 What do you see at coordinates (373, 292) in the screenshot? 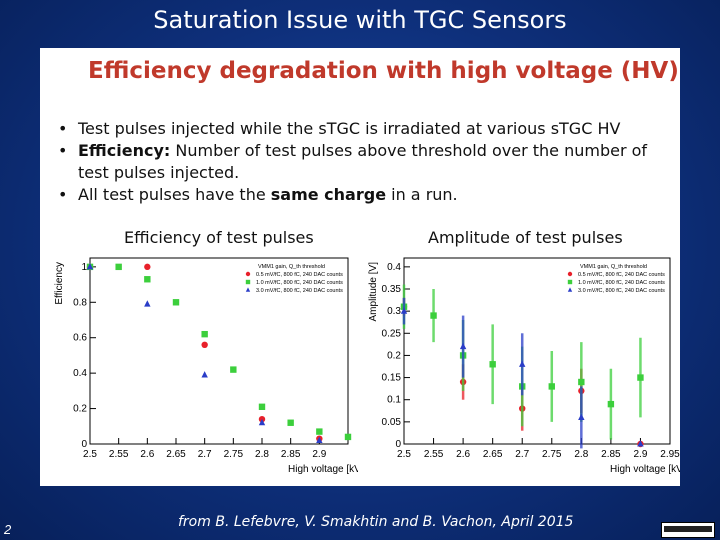
I see `y-axis-label: Amplitude [V]` at bounding box center [373, 292].